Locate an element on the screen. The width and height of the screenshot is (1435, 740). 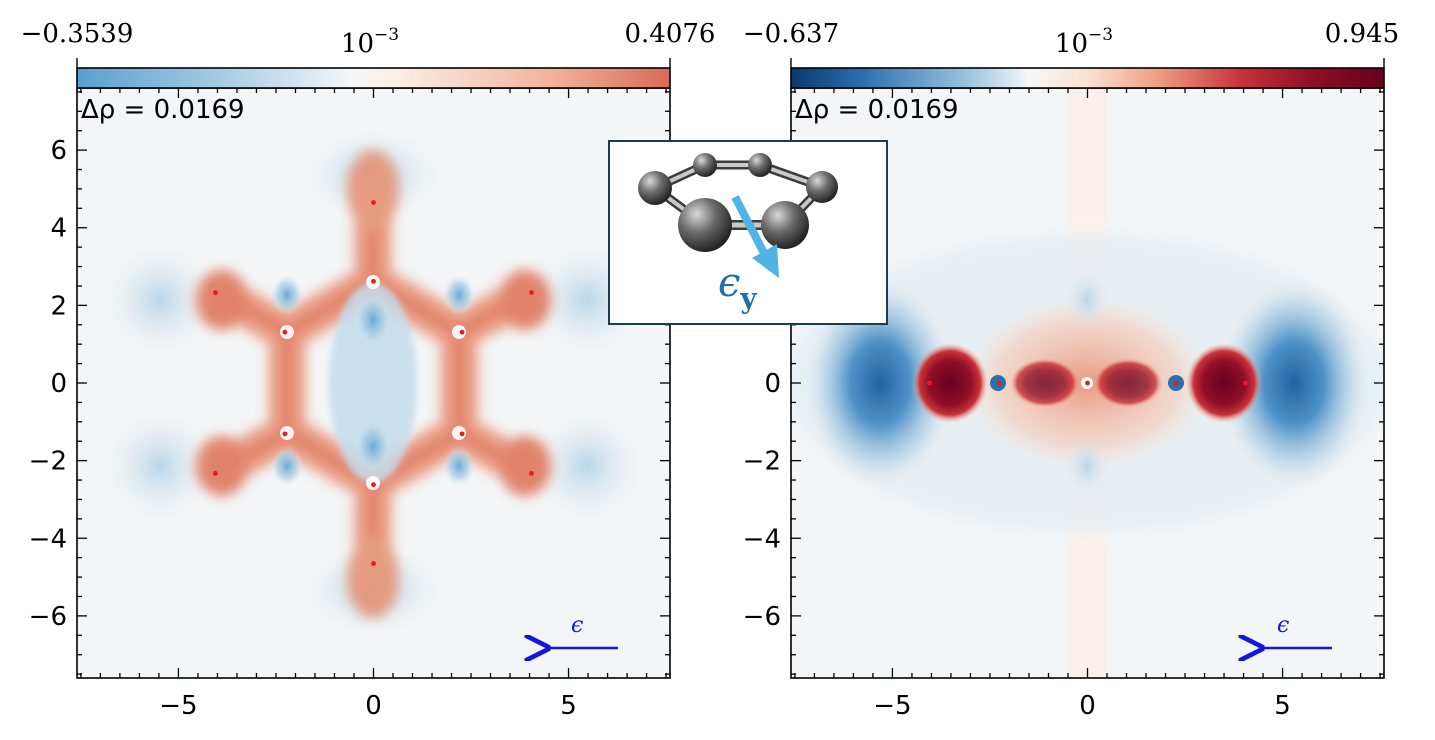
left-field-label: ϵ is located at coordinates (577, 625).